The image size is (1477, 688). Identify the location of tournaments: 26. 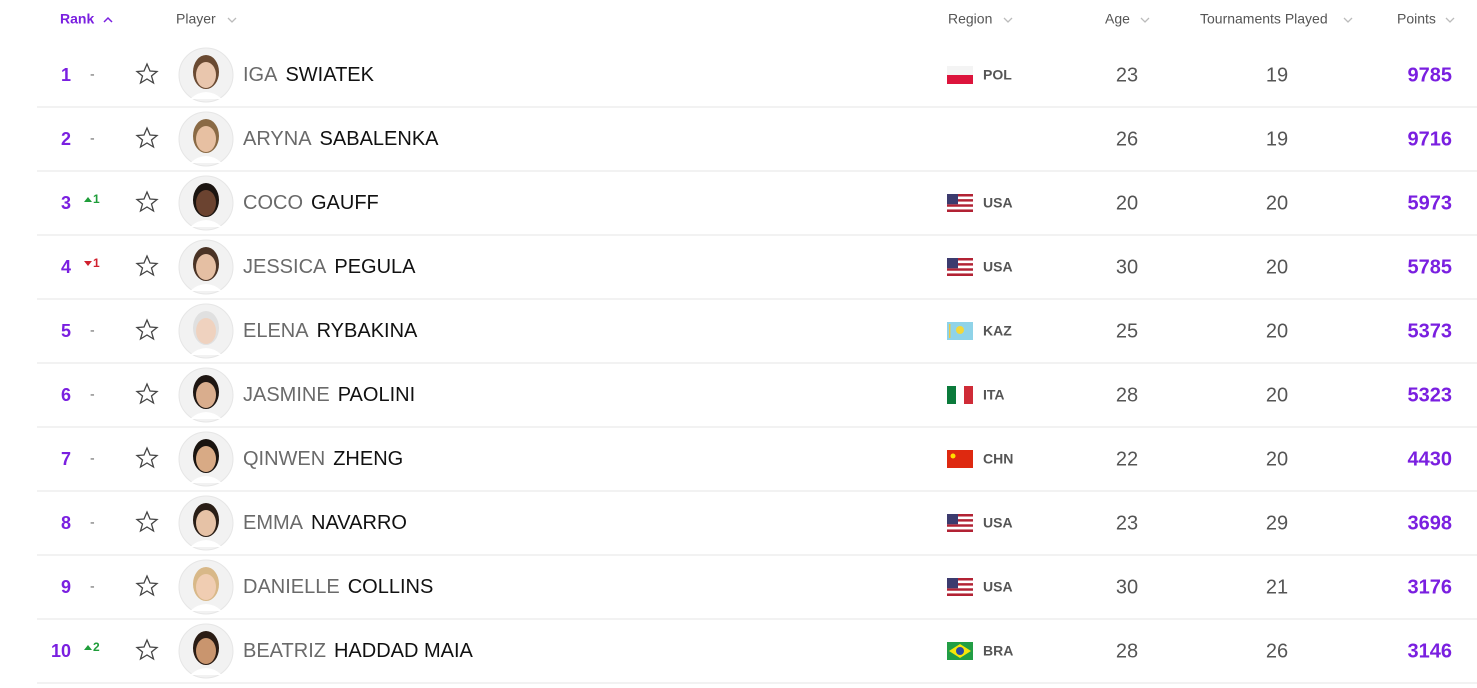
(1277, 651).